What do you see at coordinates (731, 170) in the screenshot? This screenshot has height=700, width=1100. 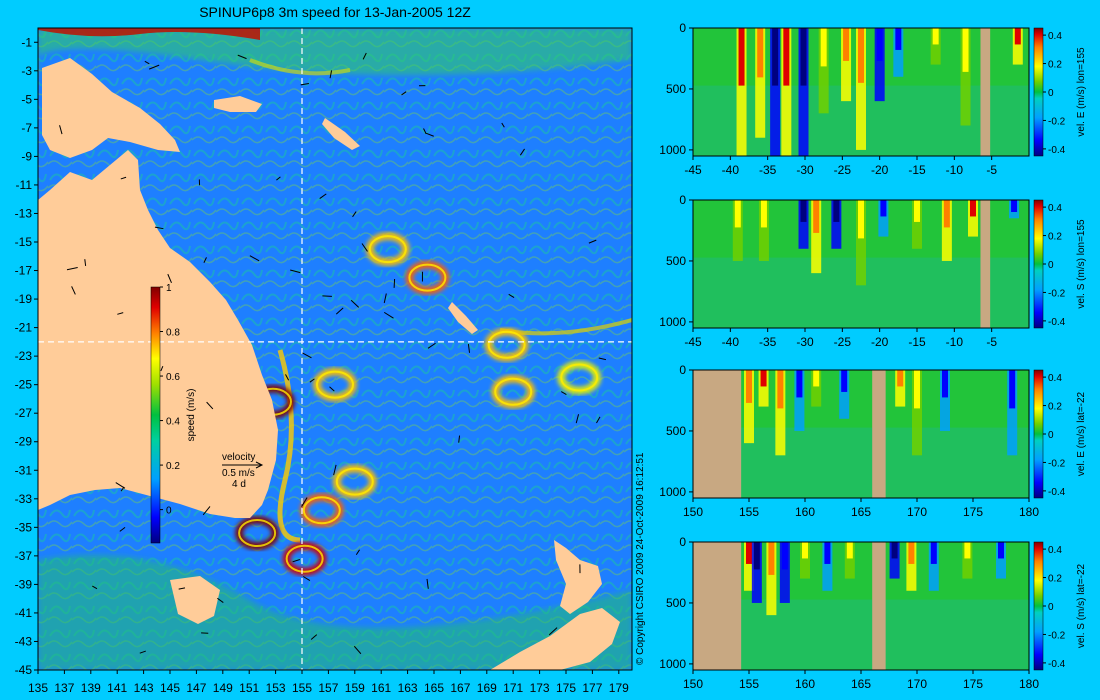 I see `section-x-tick-label: -40` at bounding box center [731, 170].